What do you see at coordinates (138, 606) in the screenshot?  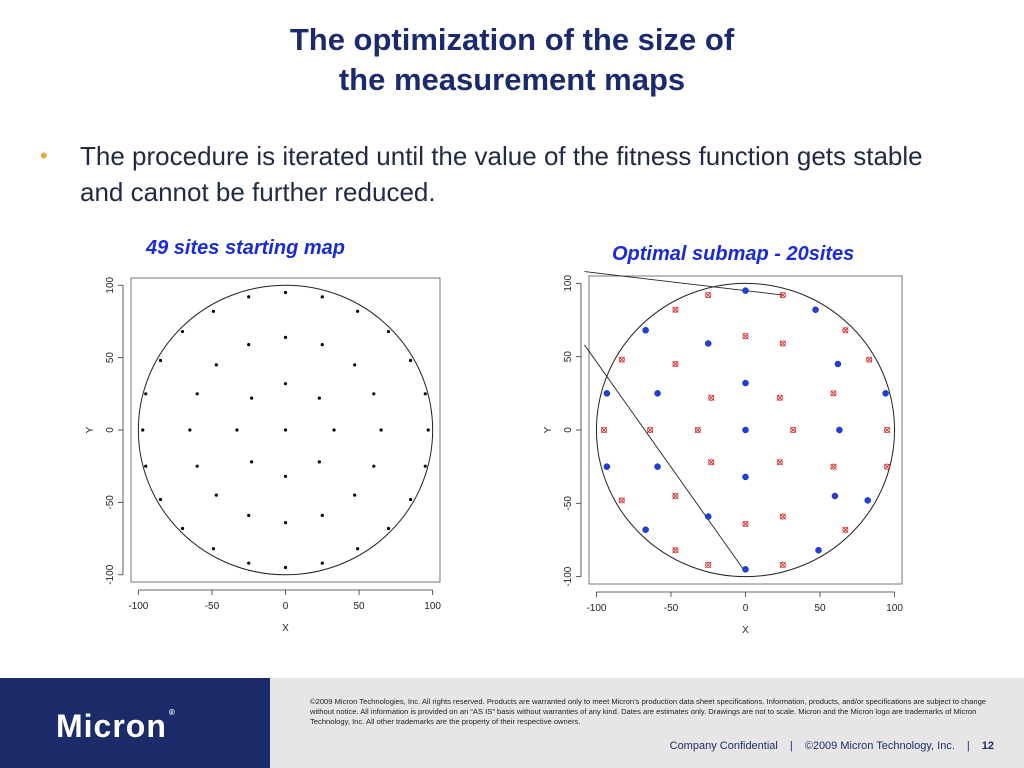 I see `x-tick-label: -100` at bounding box center [138, 606].